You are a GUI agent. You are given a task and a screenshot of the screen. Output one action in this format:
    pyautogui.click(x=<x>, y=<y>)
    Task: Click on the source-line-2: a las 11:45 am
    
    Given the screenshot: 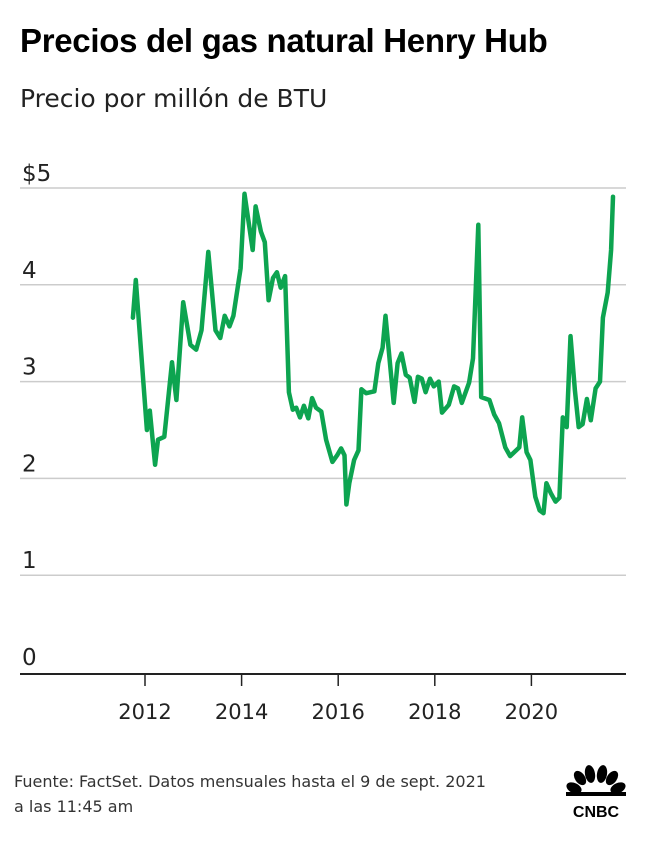 What is the action you would take?
    pyautogui.click(x=74, y=806)
    